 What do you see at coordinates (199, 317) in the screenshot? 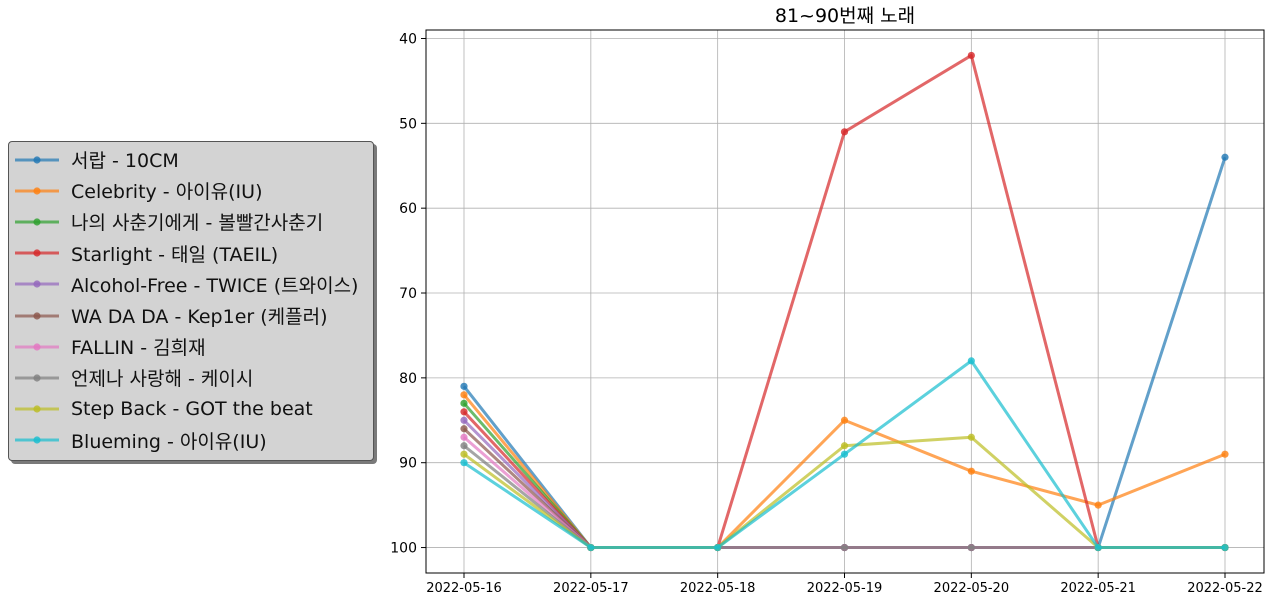
I see `legend-label: WA DA DA - Kep1er (케플러)` at bounding box center [199, 317].